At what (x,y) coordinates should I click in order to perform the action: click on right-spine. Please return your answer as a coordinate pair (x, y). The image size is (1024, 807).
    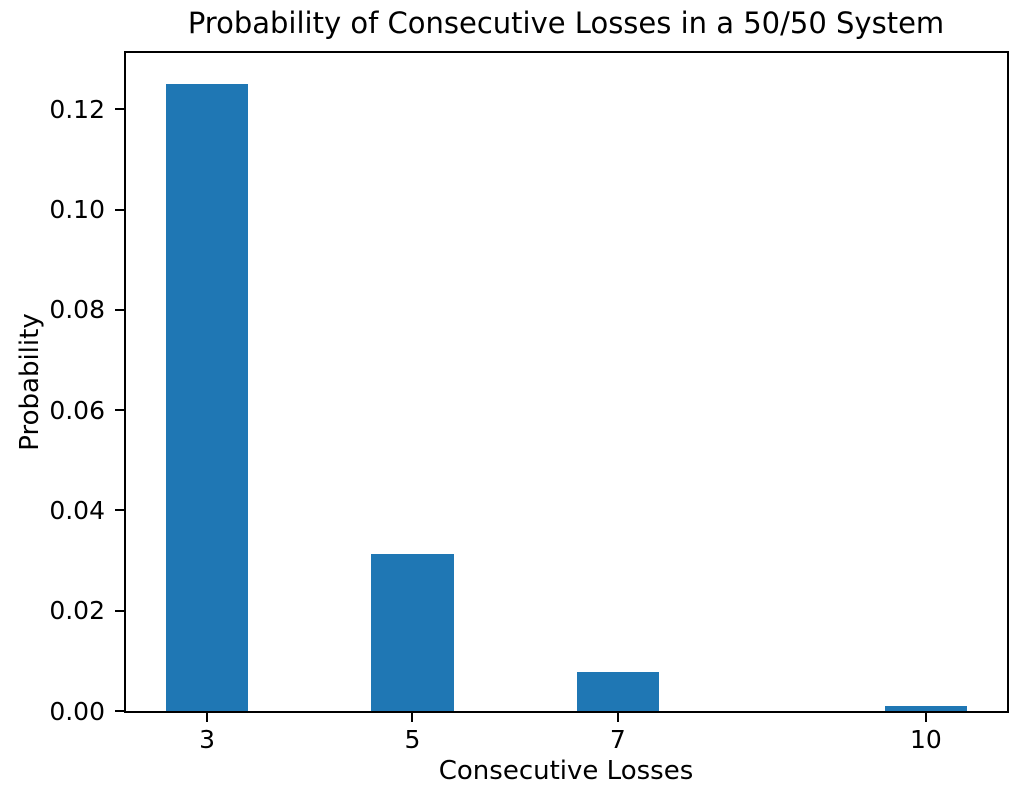
    Looking at the image, I should click on (1008, 382).